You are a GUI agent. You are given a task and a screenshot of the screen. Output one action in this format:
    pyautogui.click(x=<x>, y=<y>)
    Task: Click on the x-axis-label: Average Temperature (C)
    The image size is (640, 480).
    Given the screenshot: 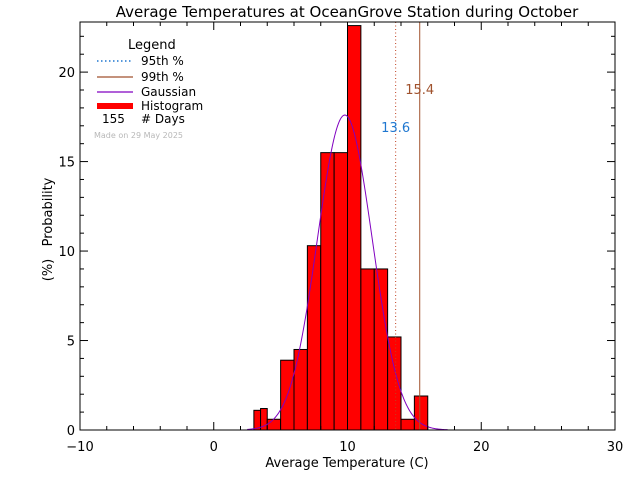 What is the action you would take?
    pyautogui.click(x=346, y=463)
    